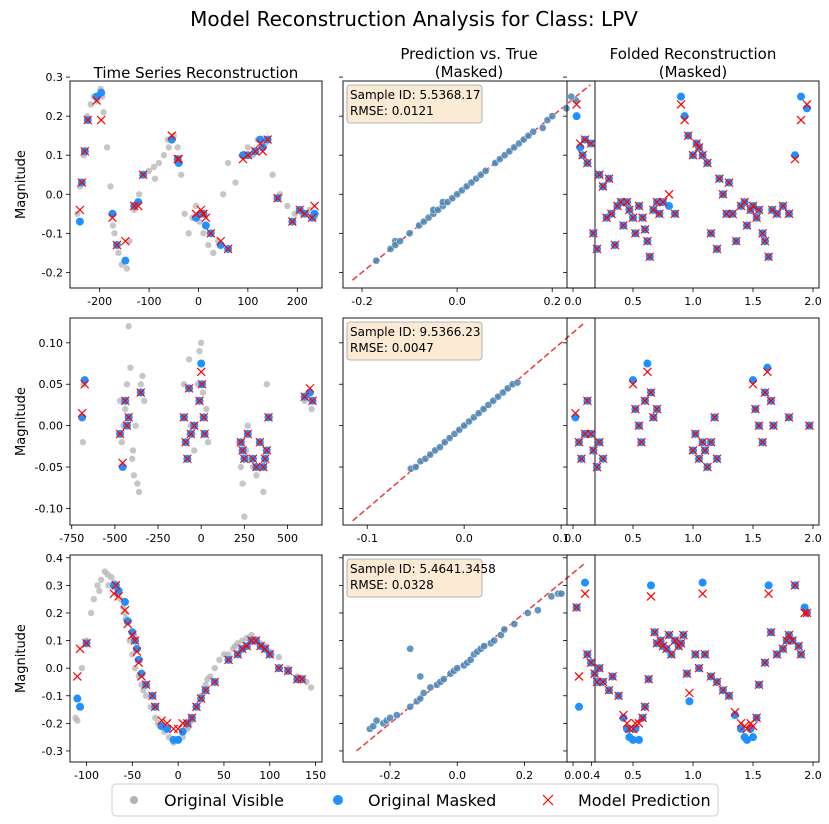 Image resolution: width=829 pixels, height=824 pixels. I want to click on x-tick-label: 0.0, so click(573, 301).